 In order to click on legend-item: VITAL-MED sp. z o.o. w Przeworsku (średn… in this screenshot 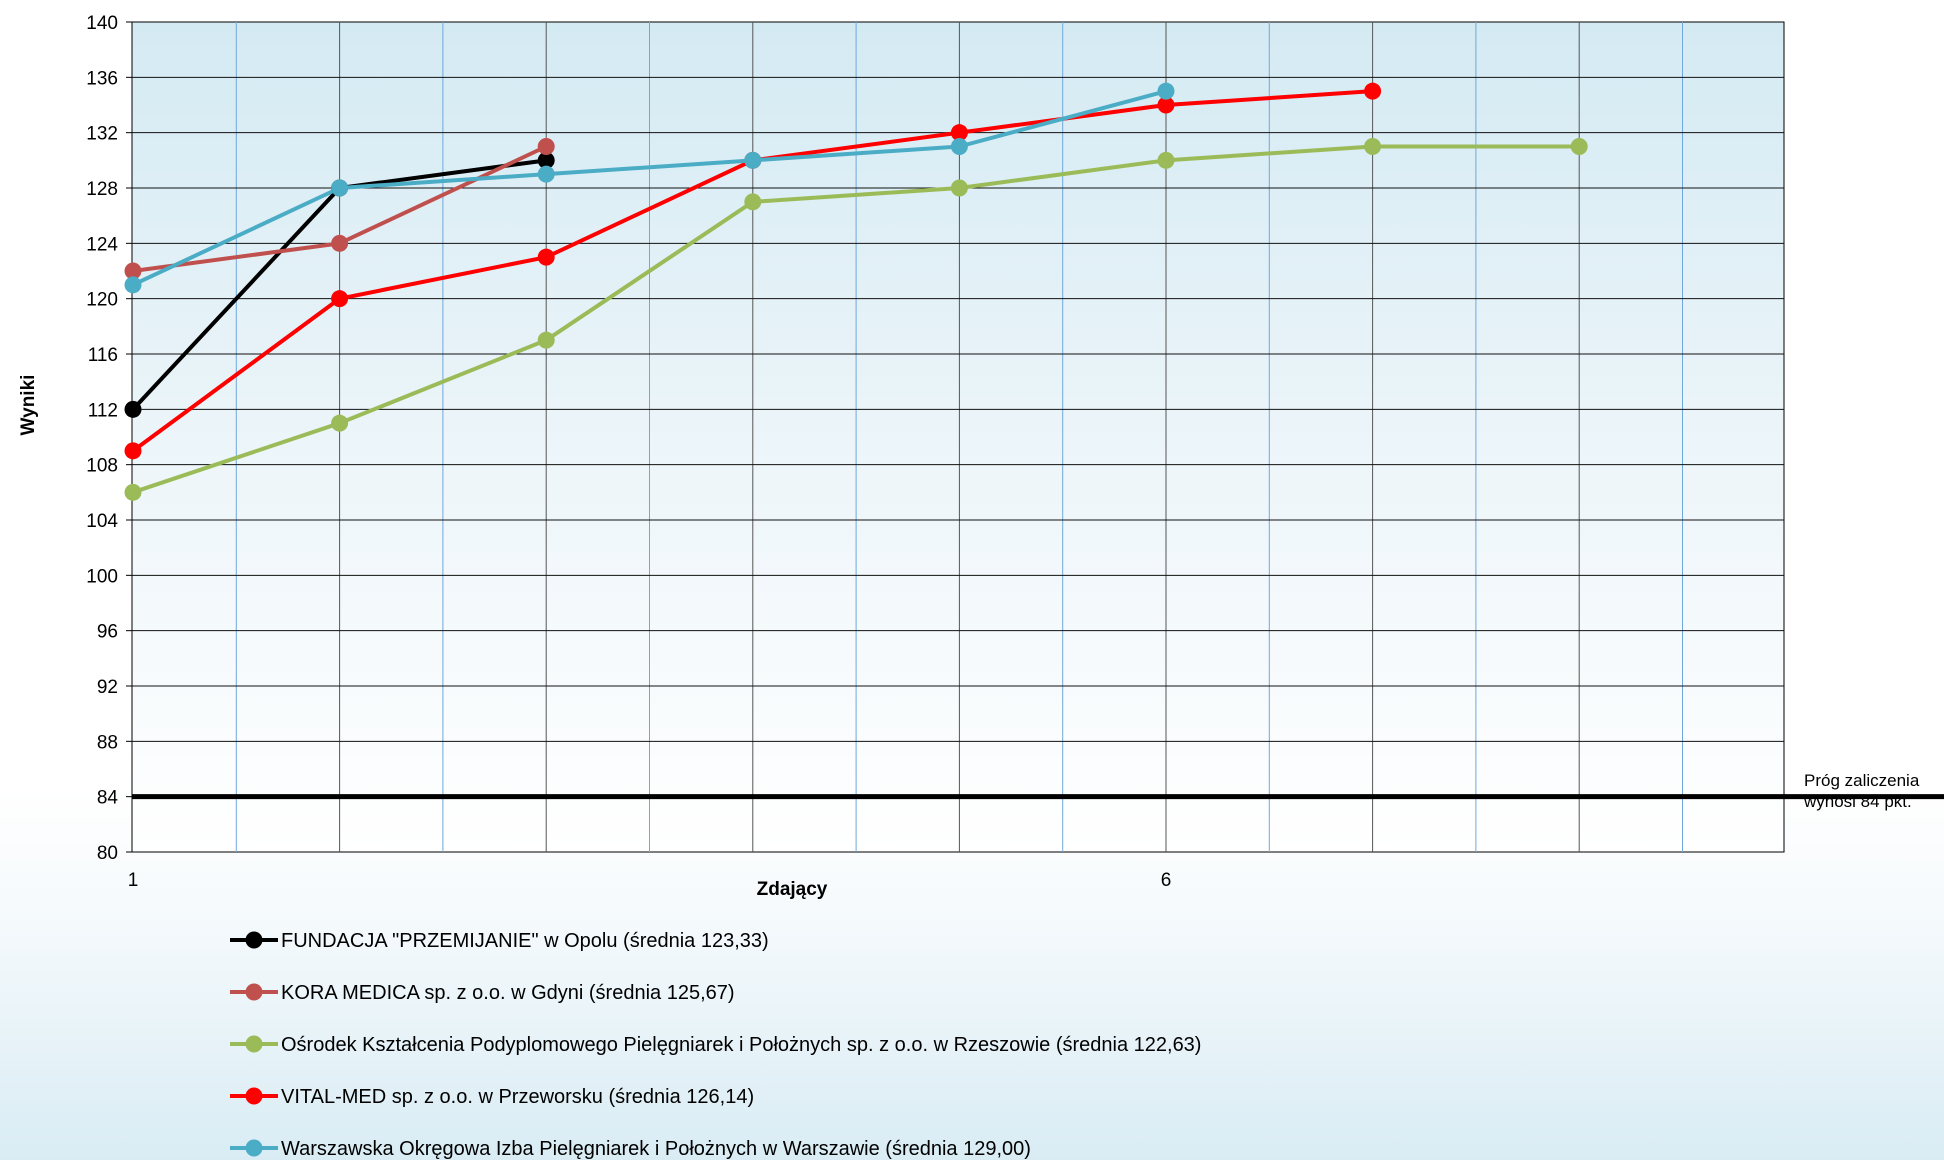, I will do `click(492, 1097)`.